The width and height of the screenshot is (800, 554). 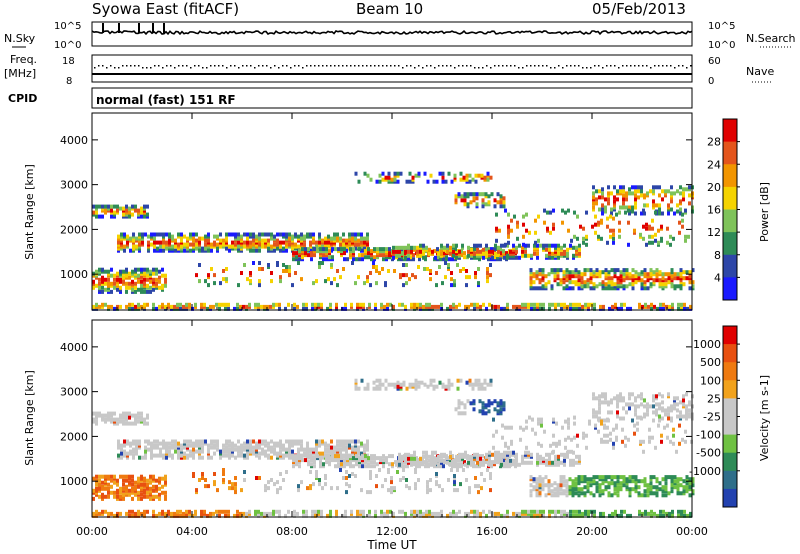 I want to click on colorbar-swatch, so click(x=730, y=407).